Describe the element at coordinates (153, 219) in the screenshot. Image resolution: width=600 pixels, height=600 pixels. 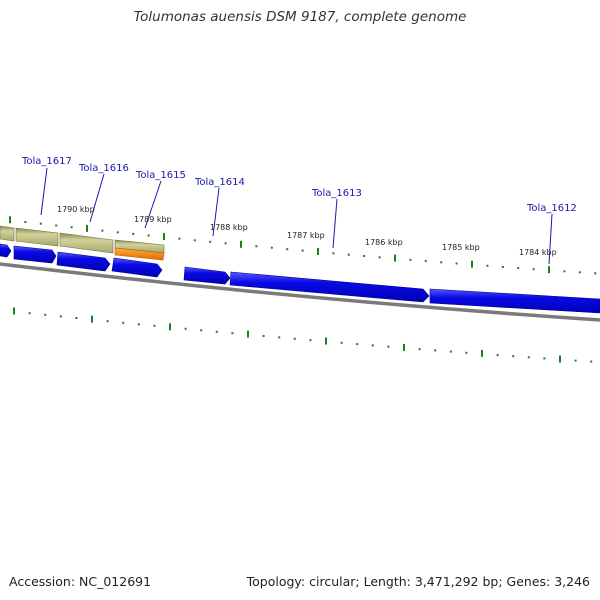
I see `kbp-label-1789: 1789 kbp` at that location.